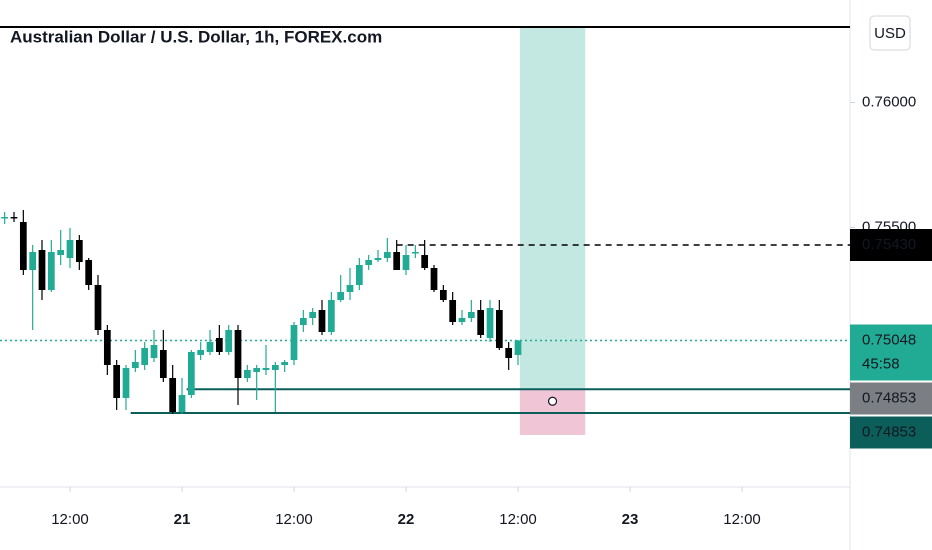 This screenshot has width=932, height=550. I want to click on currency-button: USD, so click(890, 33).